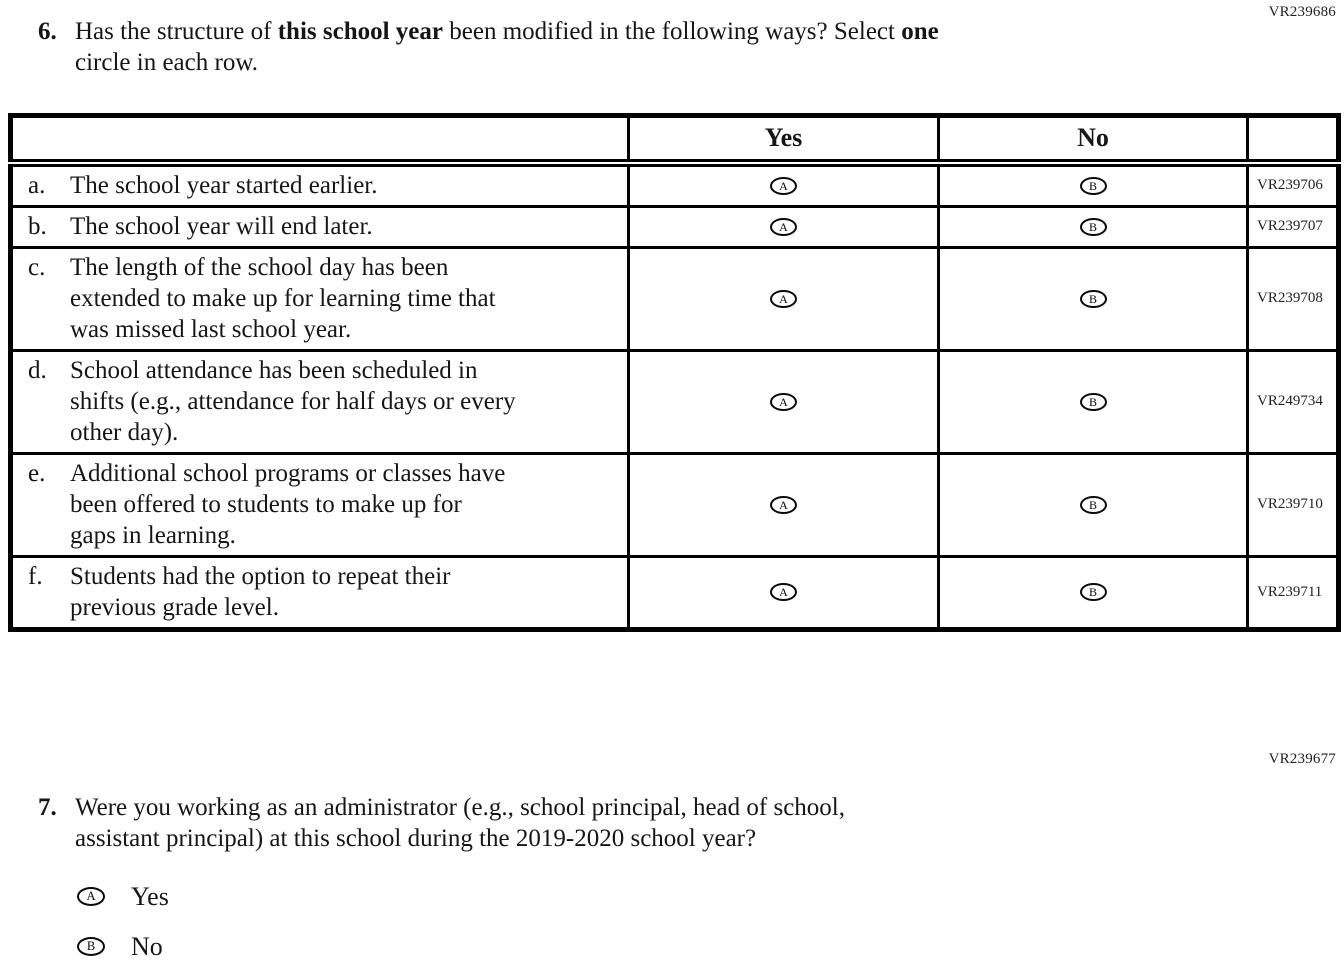  What do you see at coordinates (360, 31) in the screenshot?
I see `question6-text-bold1: this school year` at bounding box center [360, 31].